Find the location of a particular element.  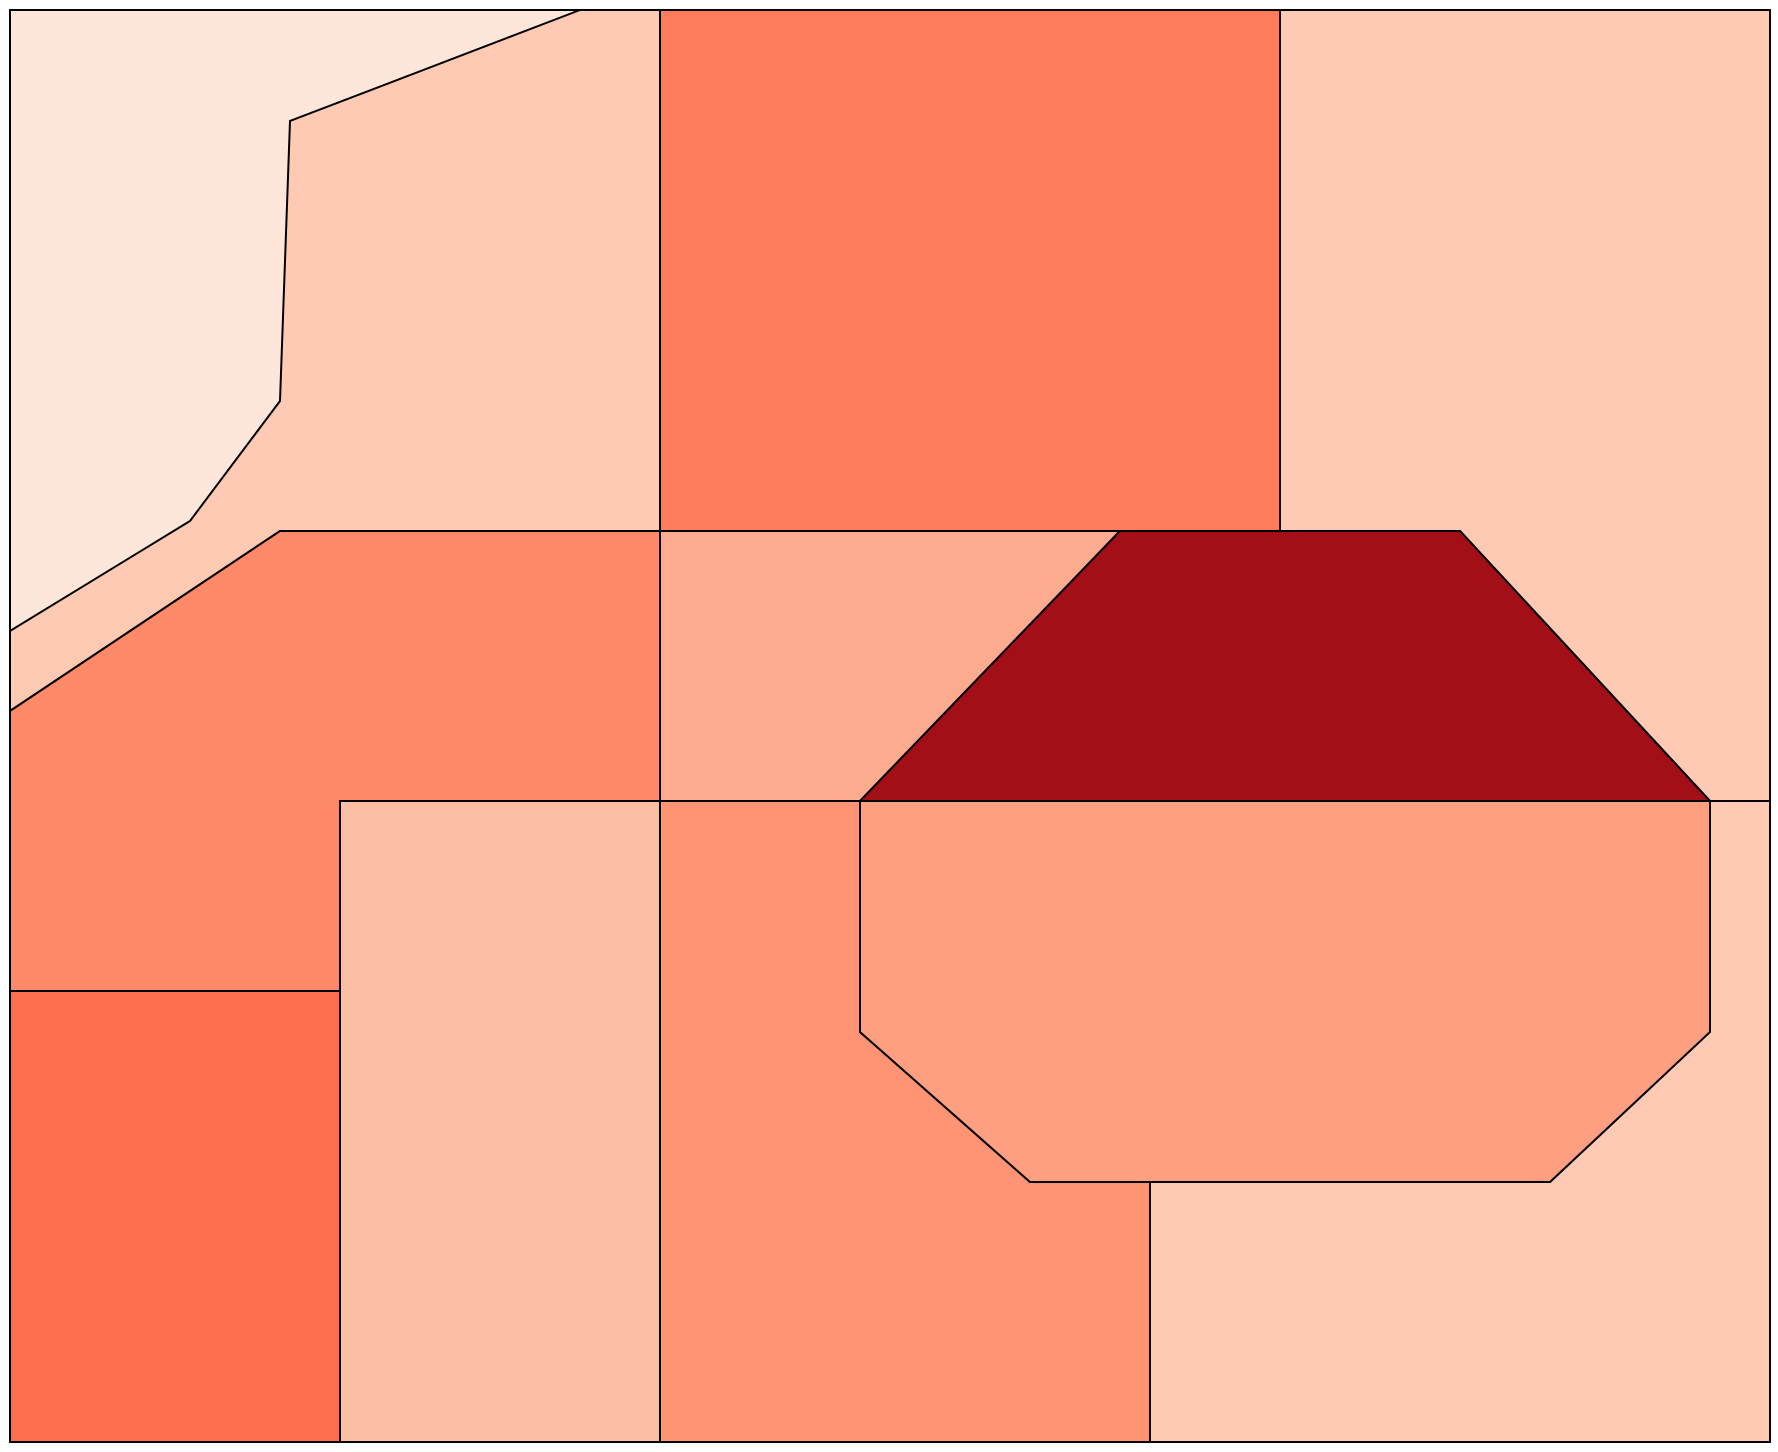

region-bottom-left-center is located at coordinates (500, 1121).